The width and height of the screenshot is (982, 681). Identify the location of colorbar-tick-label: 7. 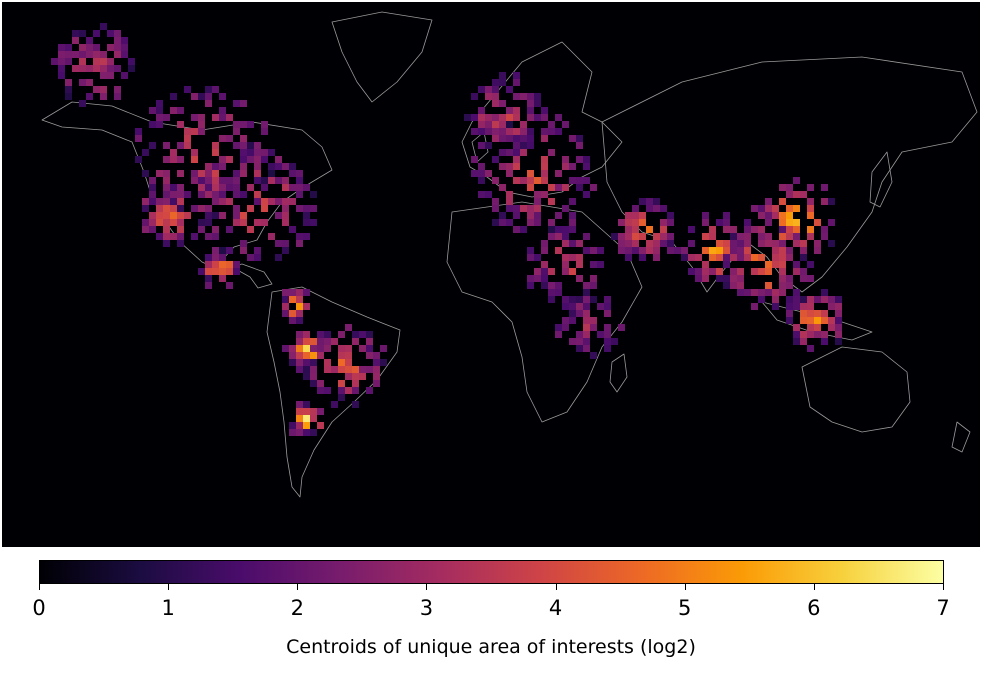
(943, 608).